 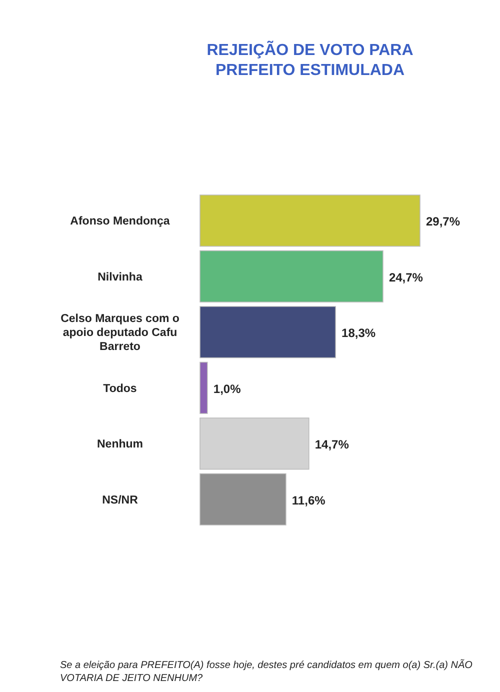 What do you see at coordinates (120, 277) in the screenshot?
I see `y-tick-label: Nilvinha` at bounding box center [120, 277].